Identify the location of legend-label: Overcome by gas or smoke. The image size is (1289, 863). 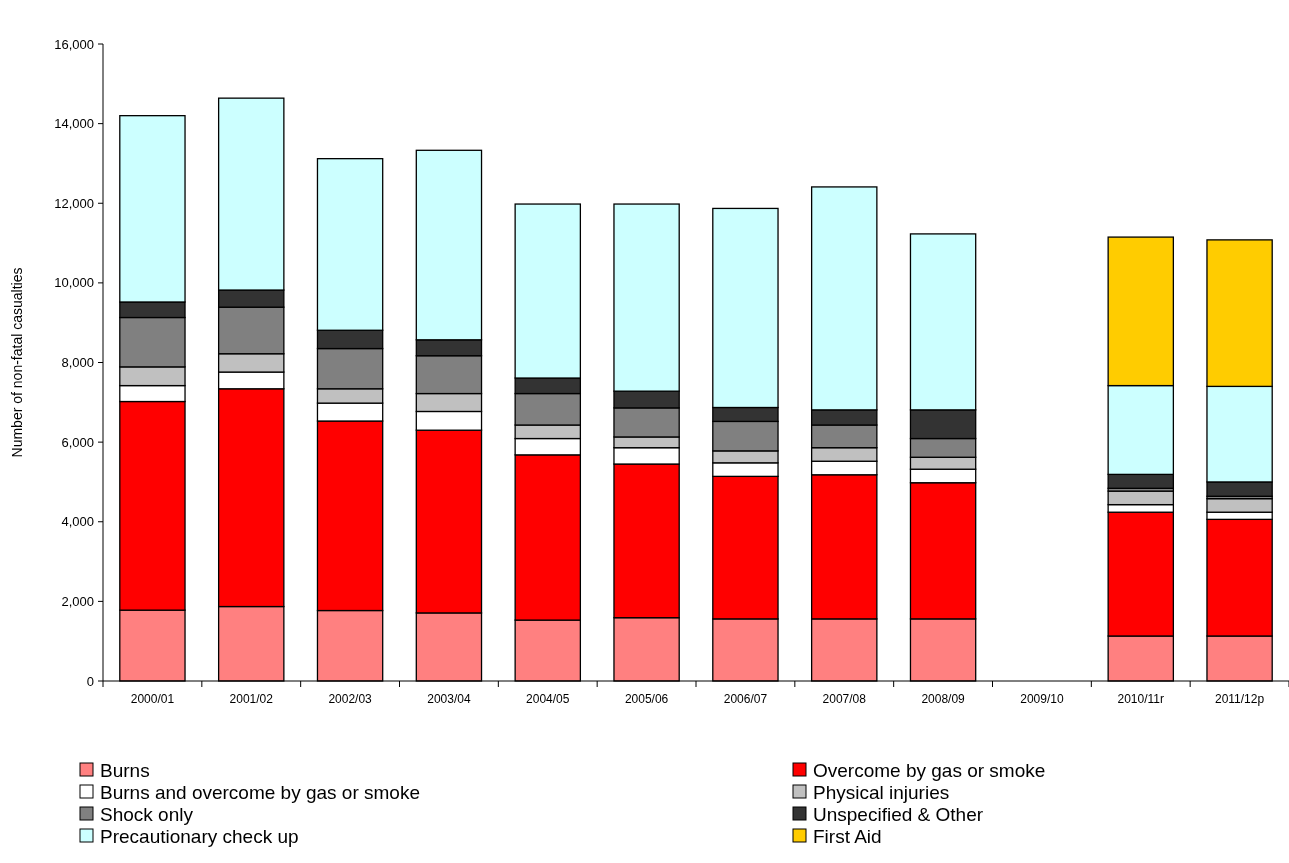
(929, 770).